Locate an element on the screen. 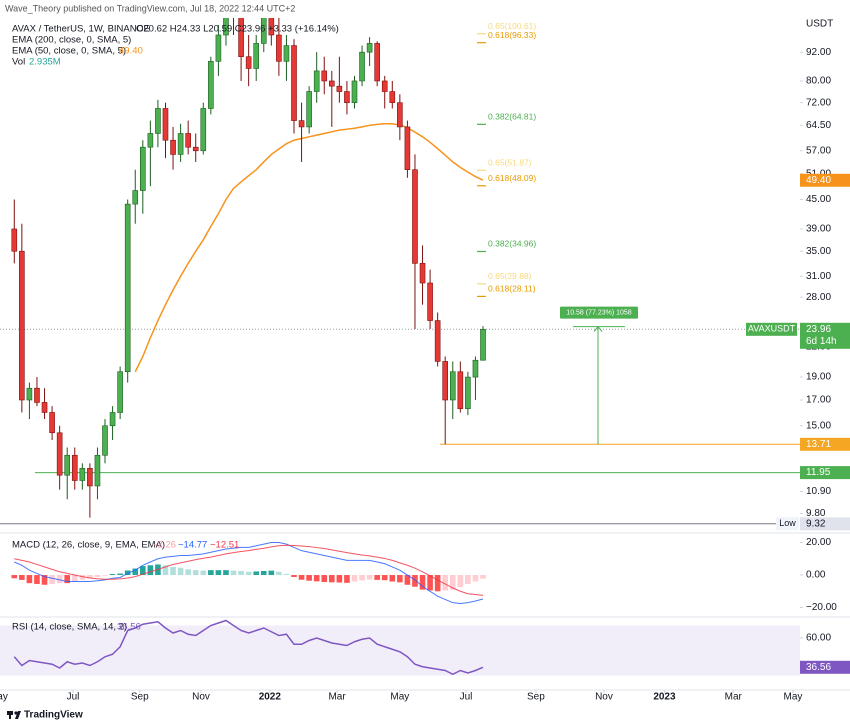 The width and height of the screenshot is (850, 726). price-tag-label: 9.32 is located at coordinates (816, 523).